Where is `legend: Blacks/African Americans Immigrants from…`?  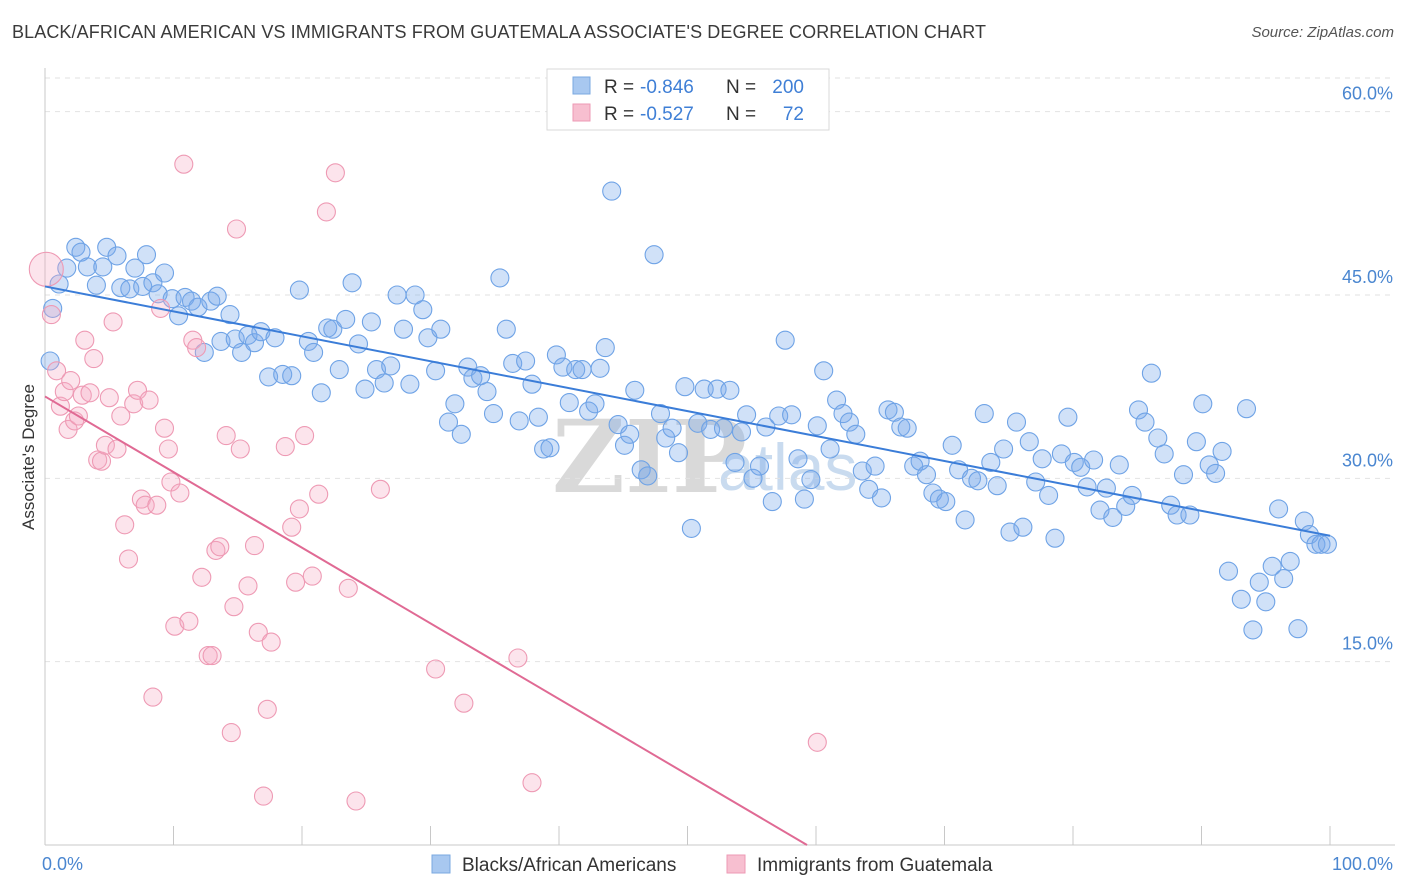 legend: Blacks/African Americans Immigrants from… is located at coordinates (712, 865).